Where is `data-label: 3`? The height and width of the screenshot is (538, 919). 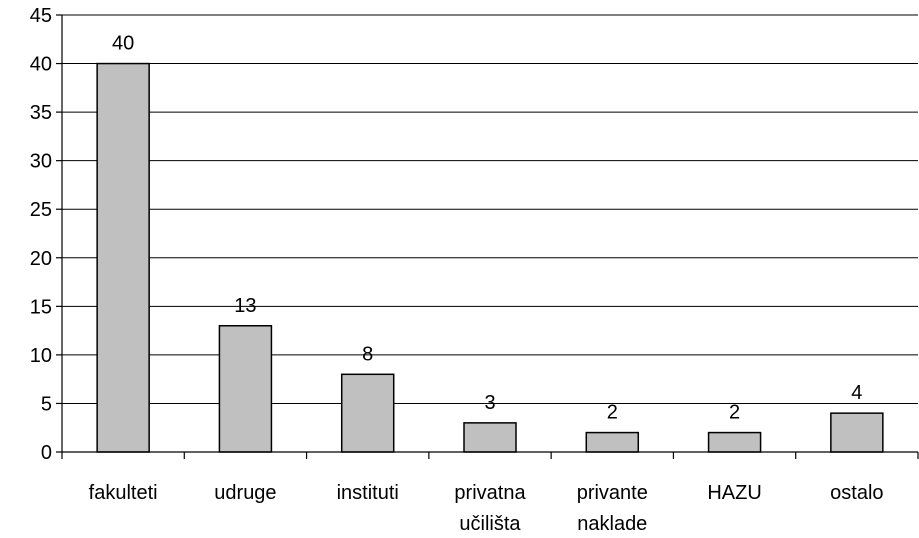
data-label: 3 is located at coordinates (489, 403).